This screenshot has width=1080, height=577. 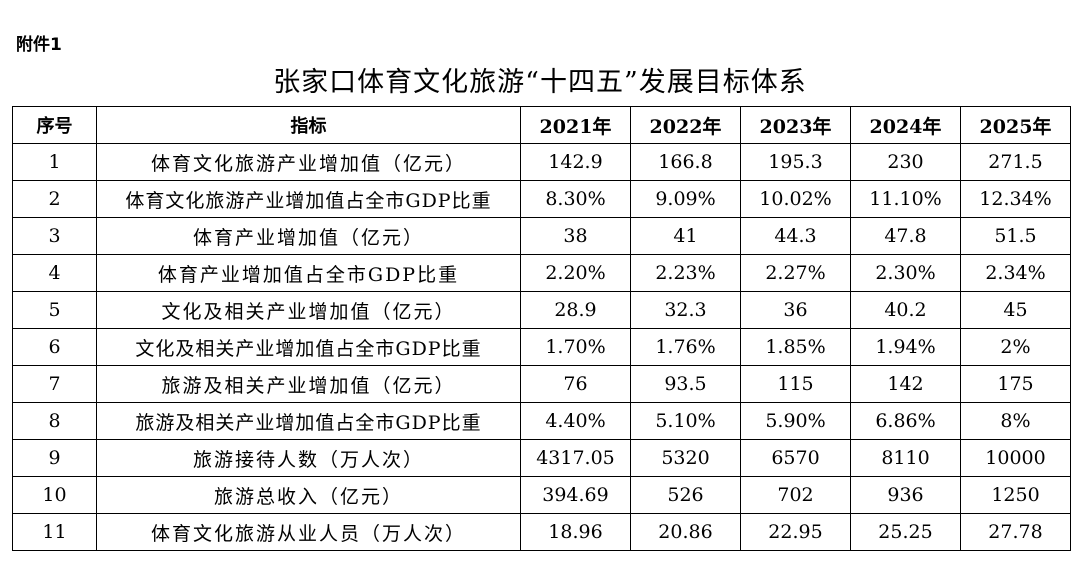 I want to click on cell-value: 44.3, so click(x=795, y=236).